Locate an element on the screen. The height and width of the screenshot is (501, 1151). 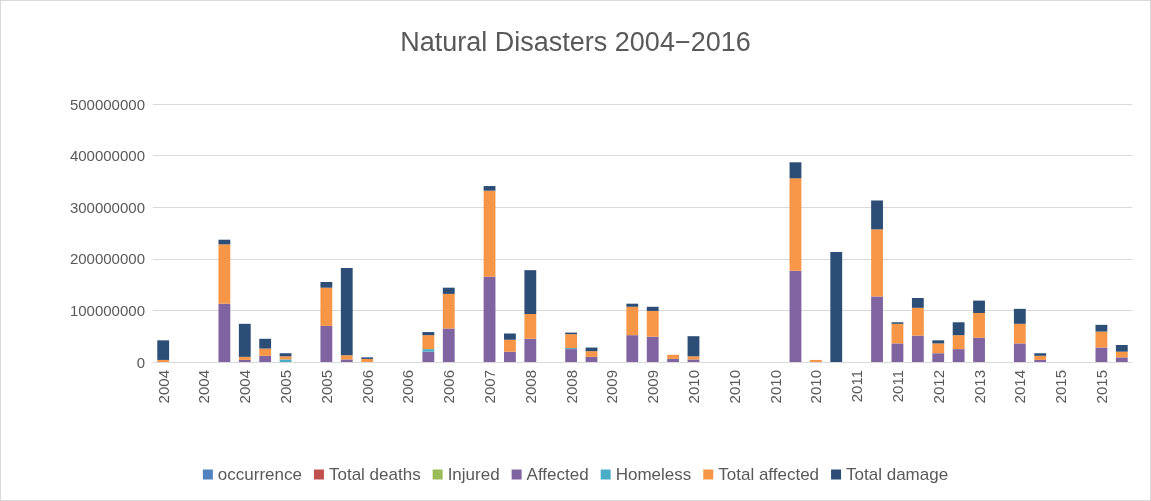
x-tick-label: 2008 is located at coordinates (571, 387).